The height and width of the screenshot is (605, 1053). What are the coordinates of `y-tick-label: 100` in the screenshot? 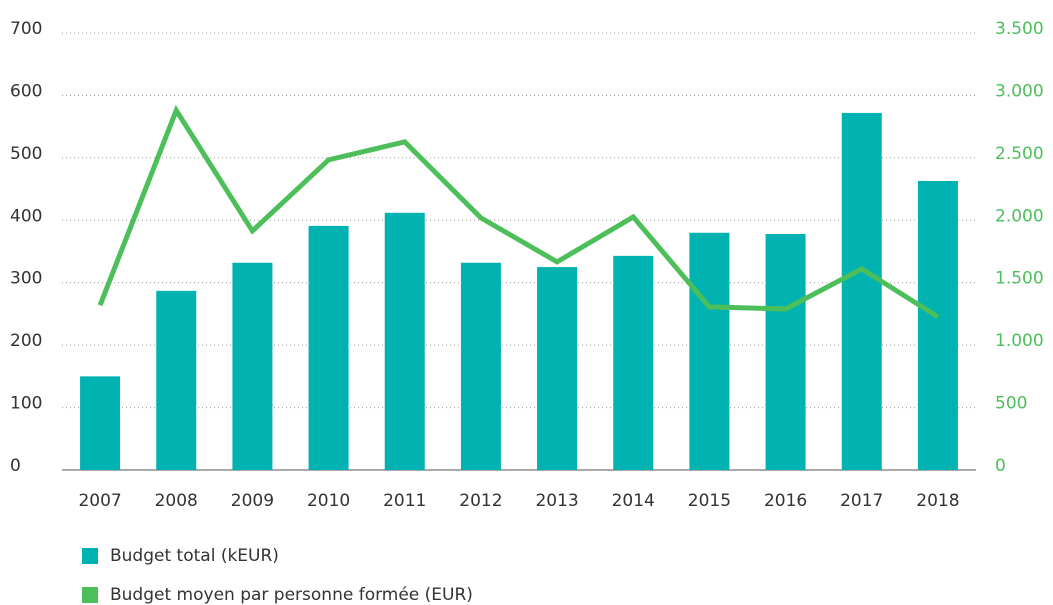 It's located at (26, 404).